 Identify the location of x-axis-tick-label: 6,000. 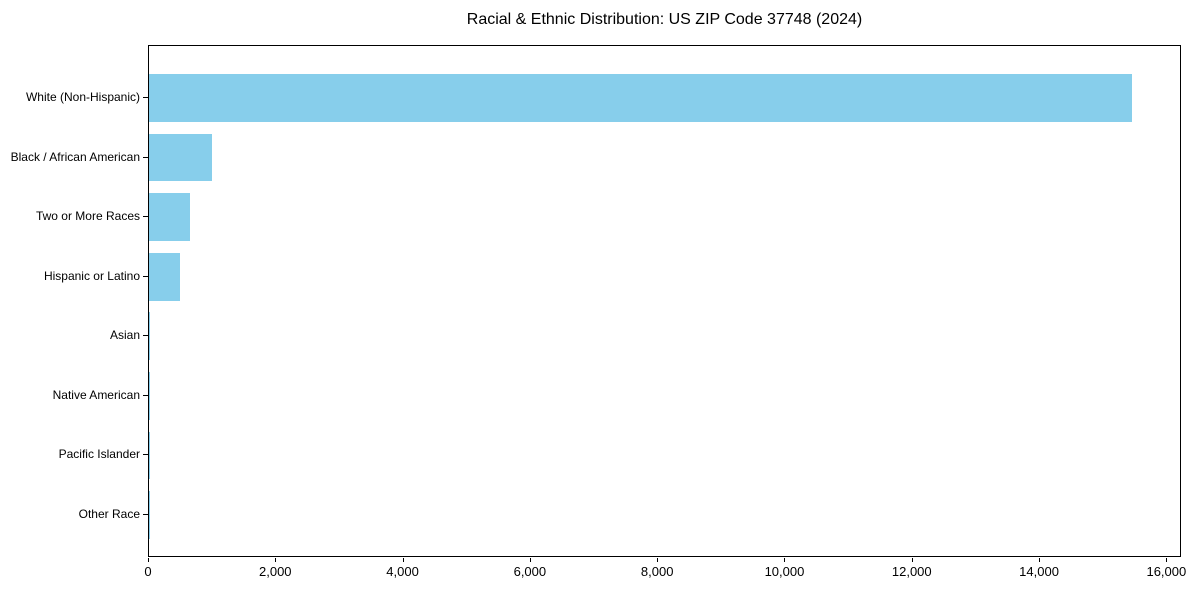
(530, 571).